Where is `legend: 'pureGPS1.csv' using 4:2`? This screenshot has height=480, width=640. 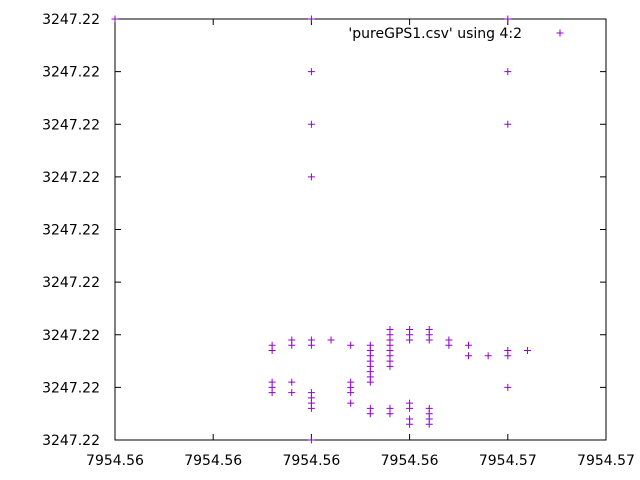
legend: 'pureGPS1.csv' using 4:2 is located at coordinates (456, 34).